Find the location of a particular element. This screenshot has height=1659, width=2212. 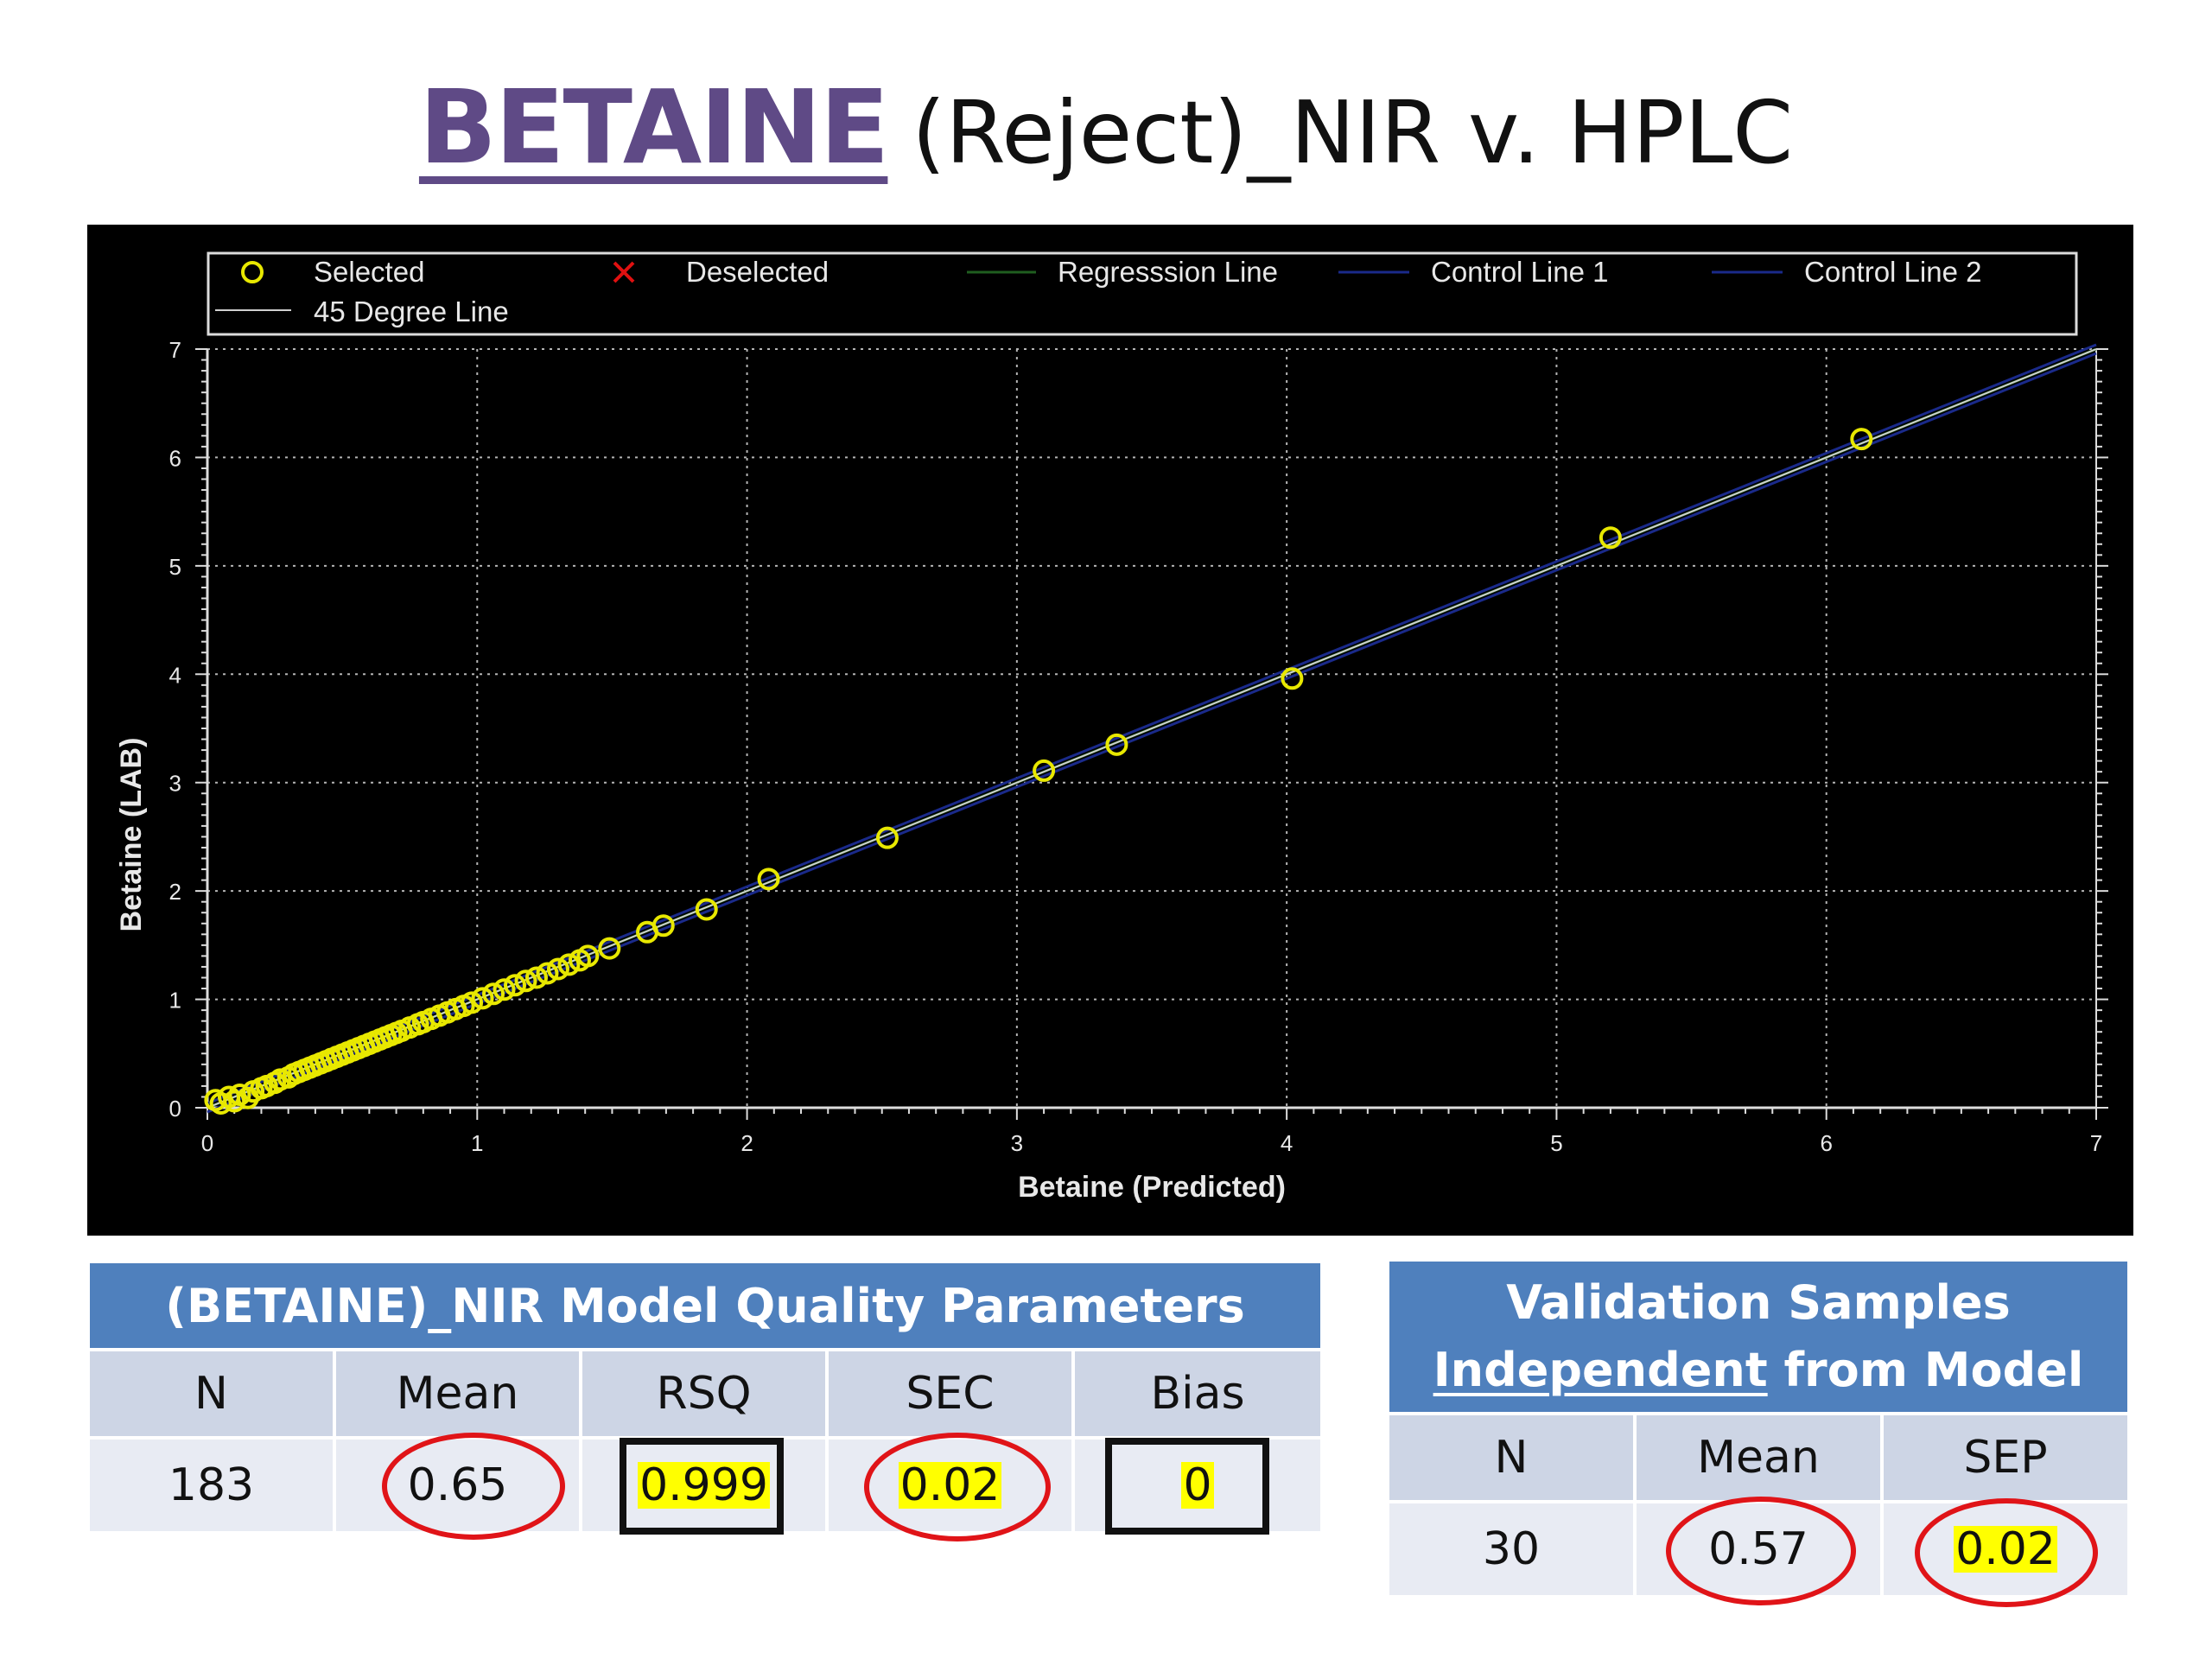

y-tick-label: 6 is located at coordinates (175, 458).